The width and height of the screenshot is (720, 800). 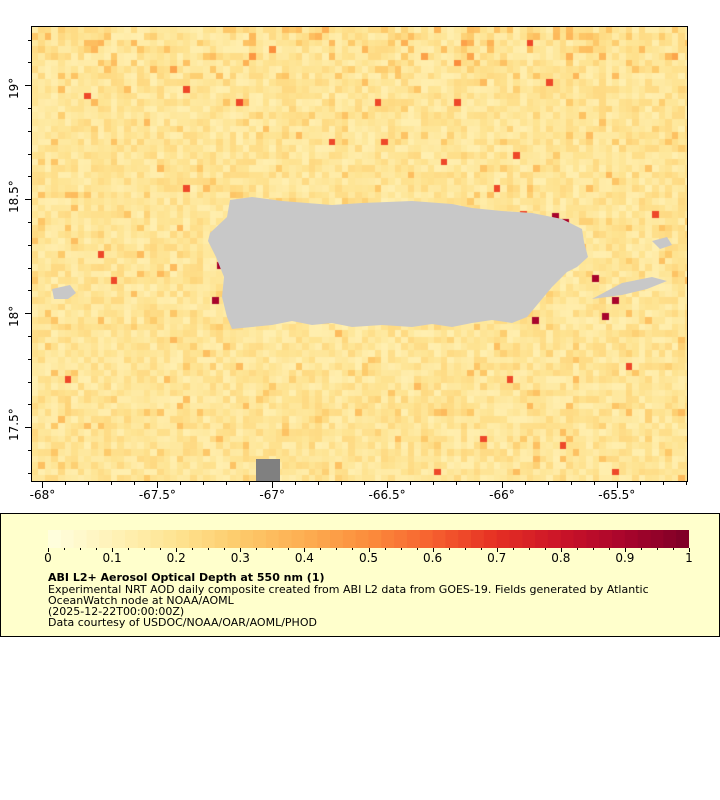 What do you see at coordinates (368, 558) in the screenshot?
I see `colorbar-tick-label: 0.5` at bounding box center [368, 558].